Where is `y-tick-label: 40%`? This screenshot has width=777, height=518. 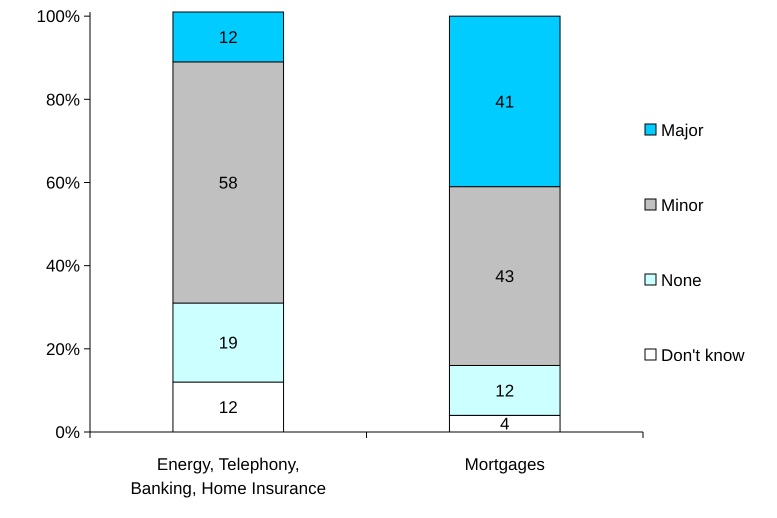 y-tick-label: 40% is located at coordinates (63, 266).